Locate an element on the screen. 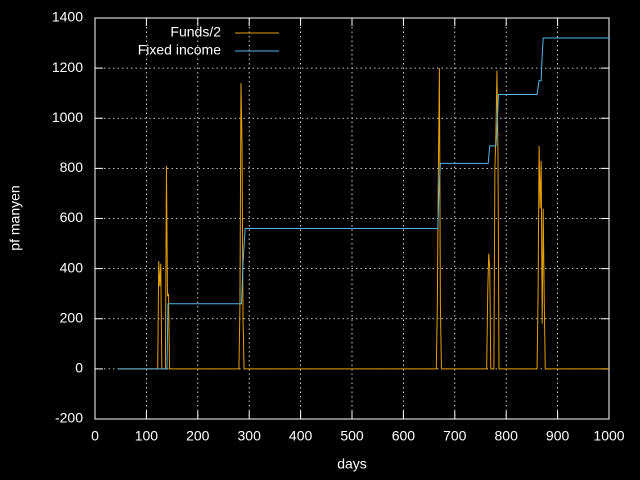 The height and width of the screenshot is (480, 640). x-tick-label: 900 is located at coordinates (558, 436).